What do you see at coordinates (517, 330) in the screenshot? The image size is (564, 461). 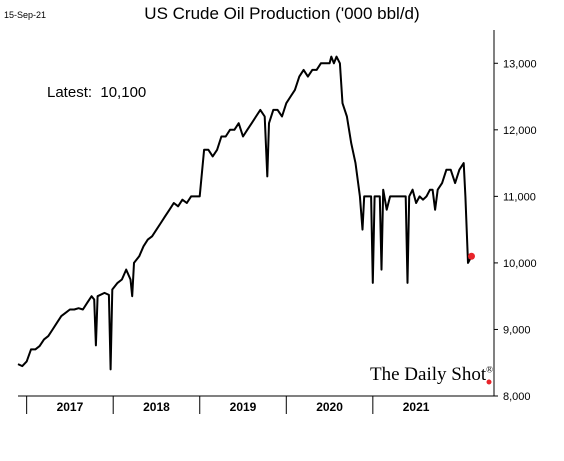 I see `y-tick-label: 9,000` at bounding box center [517, 330].